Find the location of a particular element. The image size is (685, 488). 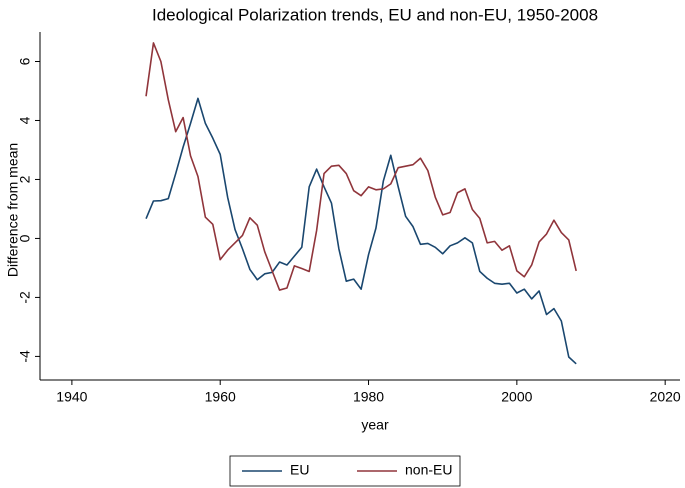

x-tick-label: 1980 is located at coordinates (368, 397).